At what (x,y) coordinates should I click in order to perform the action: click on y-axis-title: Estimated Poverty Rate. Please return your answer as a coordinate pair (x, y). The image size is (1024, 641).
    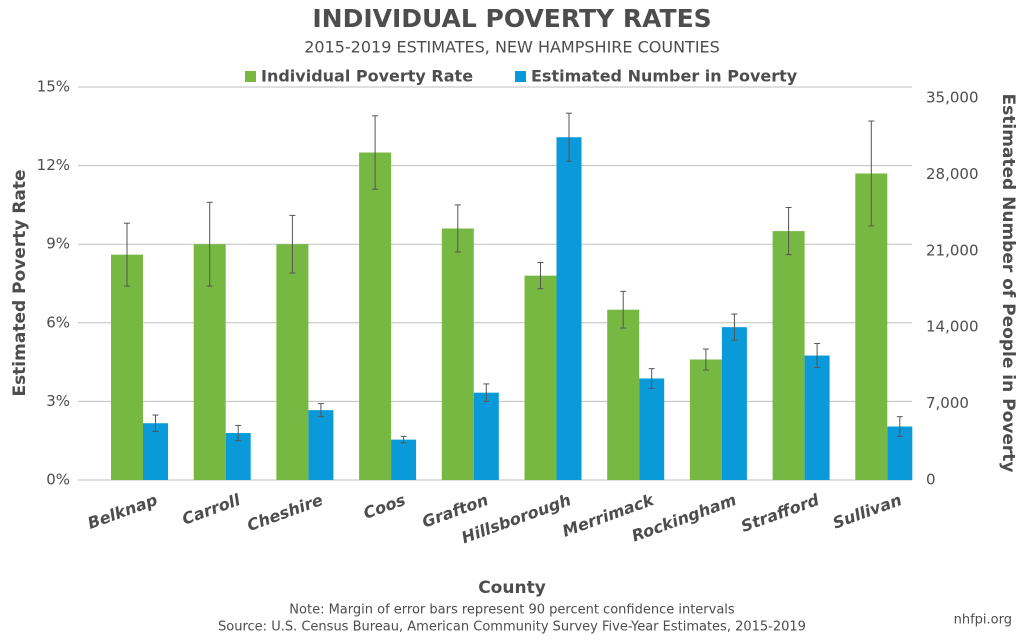
    Looking at the image, I should click on (20, 282).